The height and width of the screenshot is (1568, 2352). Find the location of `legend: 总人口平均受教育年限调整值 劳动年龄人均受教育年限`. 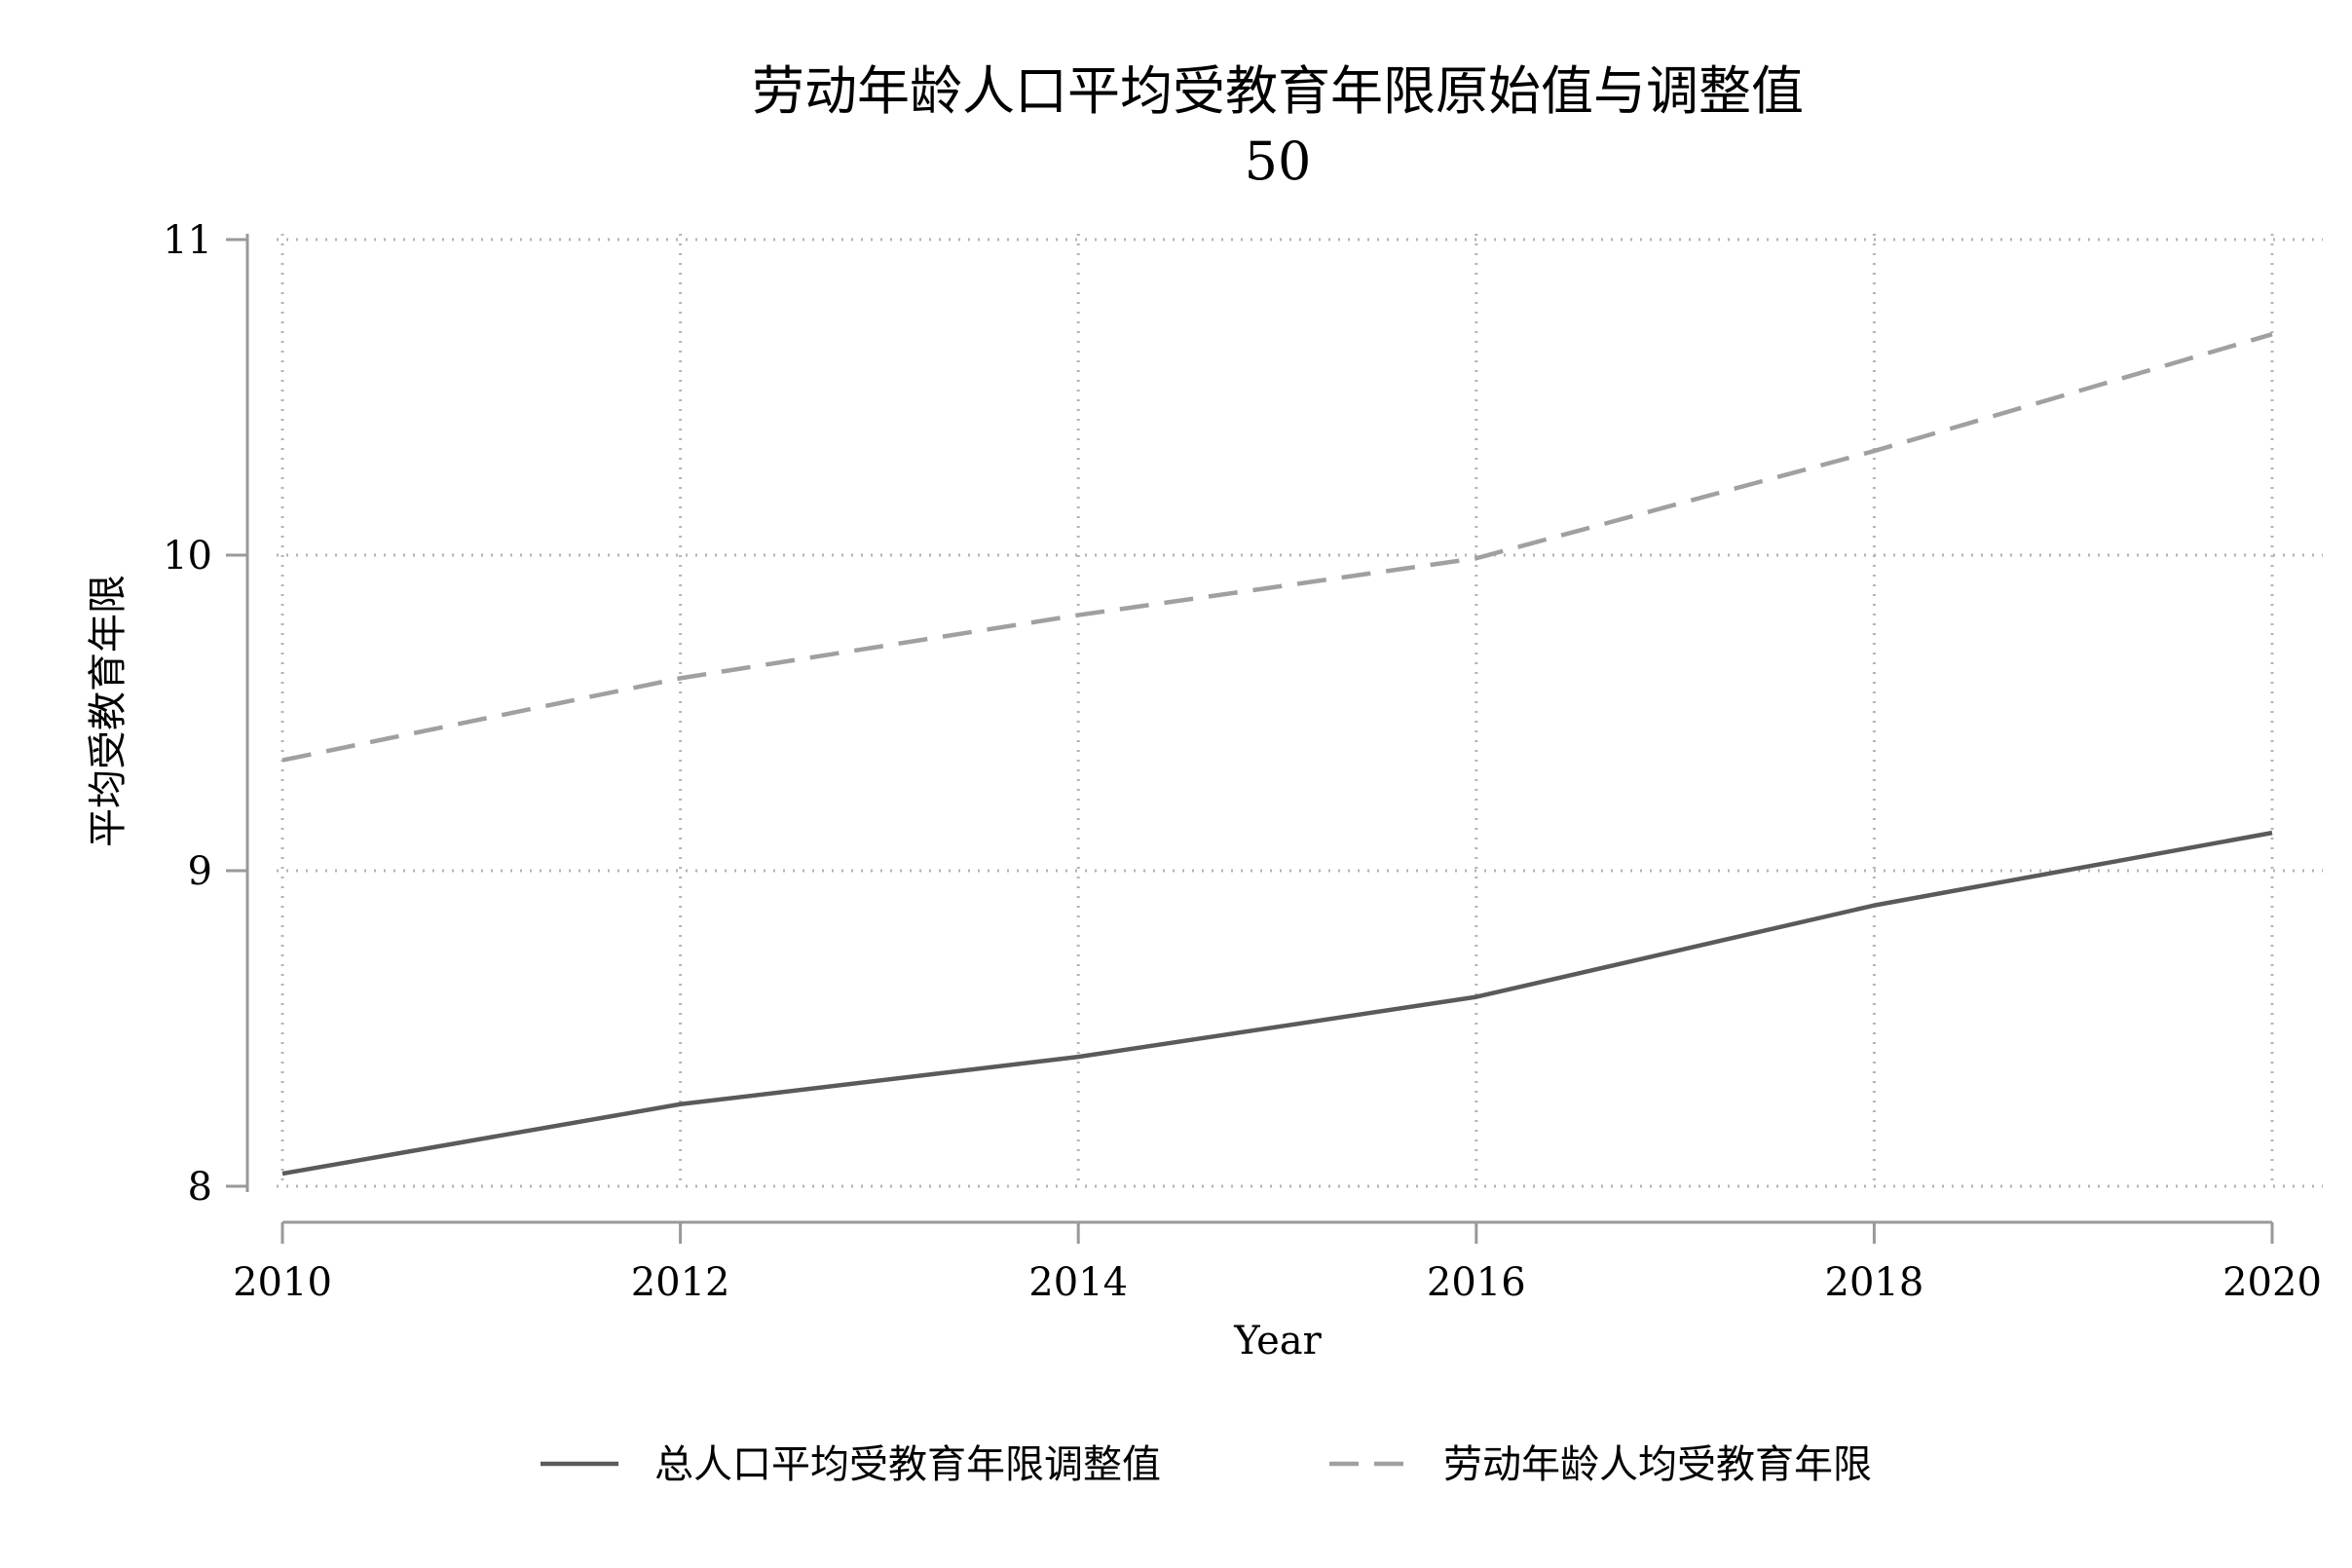

legend: 总人口平均受教育年限调整值 劳动年龄人均受教育年限 is located at coordinates (1206, 1464).